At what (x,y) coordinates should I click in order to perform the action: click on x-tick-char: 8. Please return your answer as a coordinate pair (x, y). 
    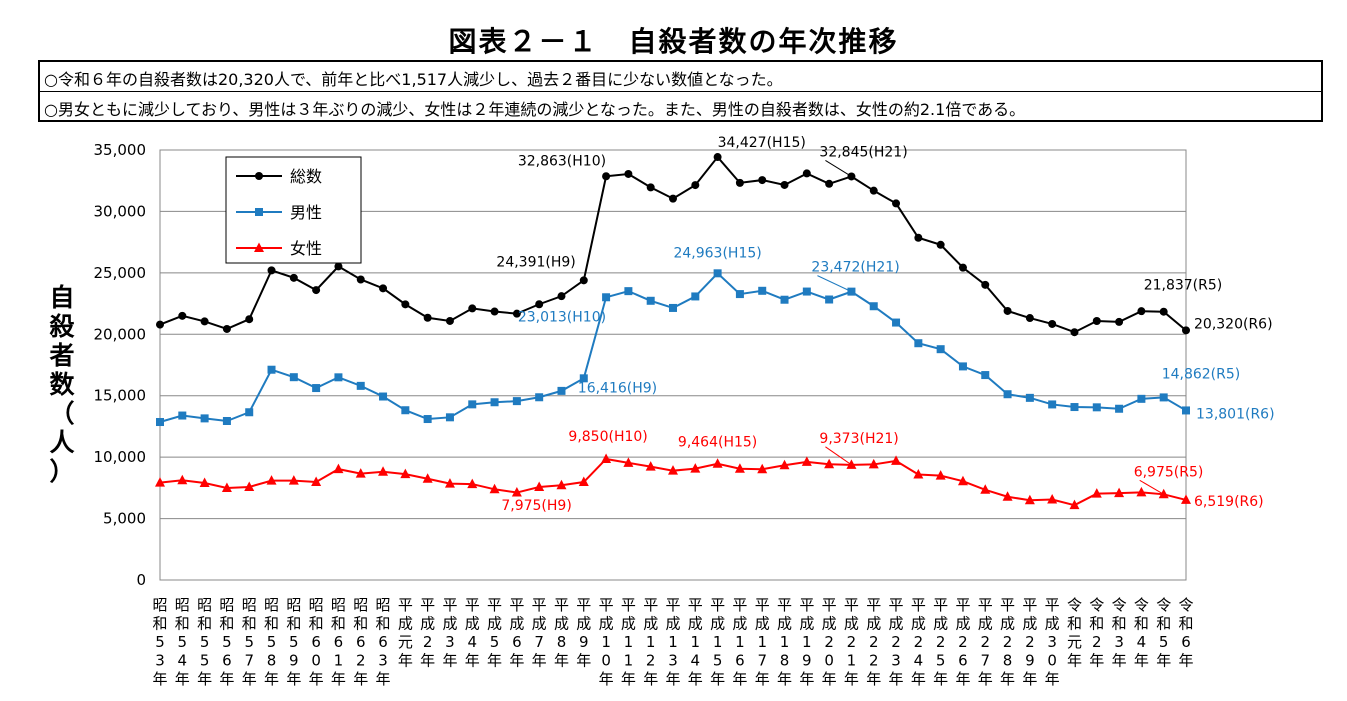
    Looking at the image, I should click on (272, 661).